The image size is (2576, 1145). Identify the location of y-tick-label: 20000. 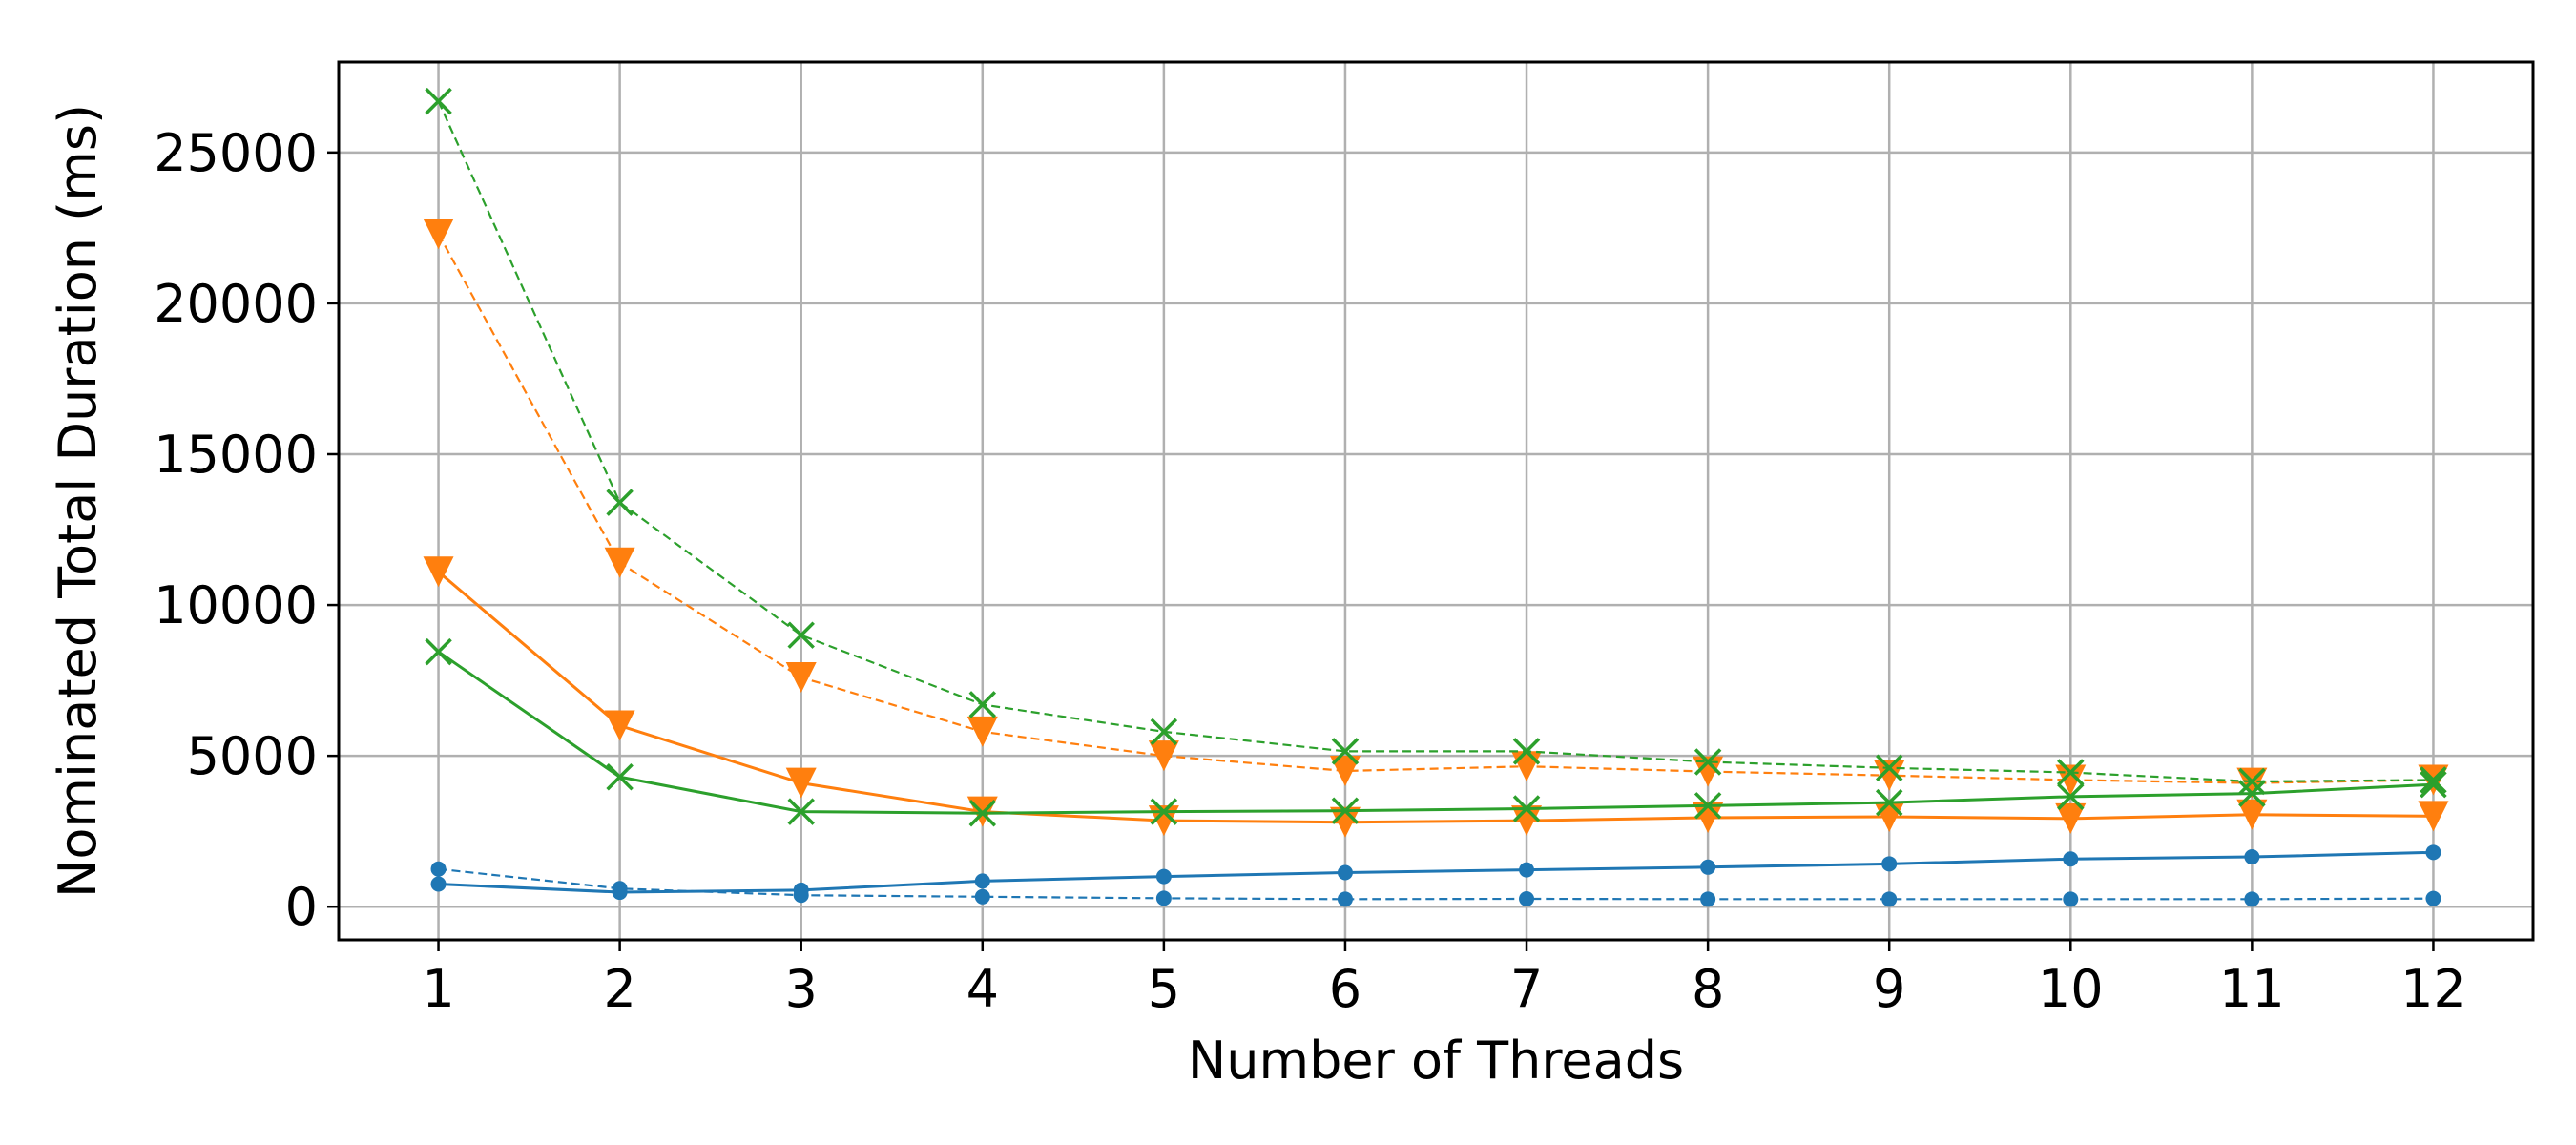
(236, 304).